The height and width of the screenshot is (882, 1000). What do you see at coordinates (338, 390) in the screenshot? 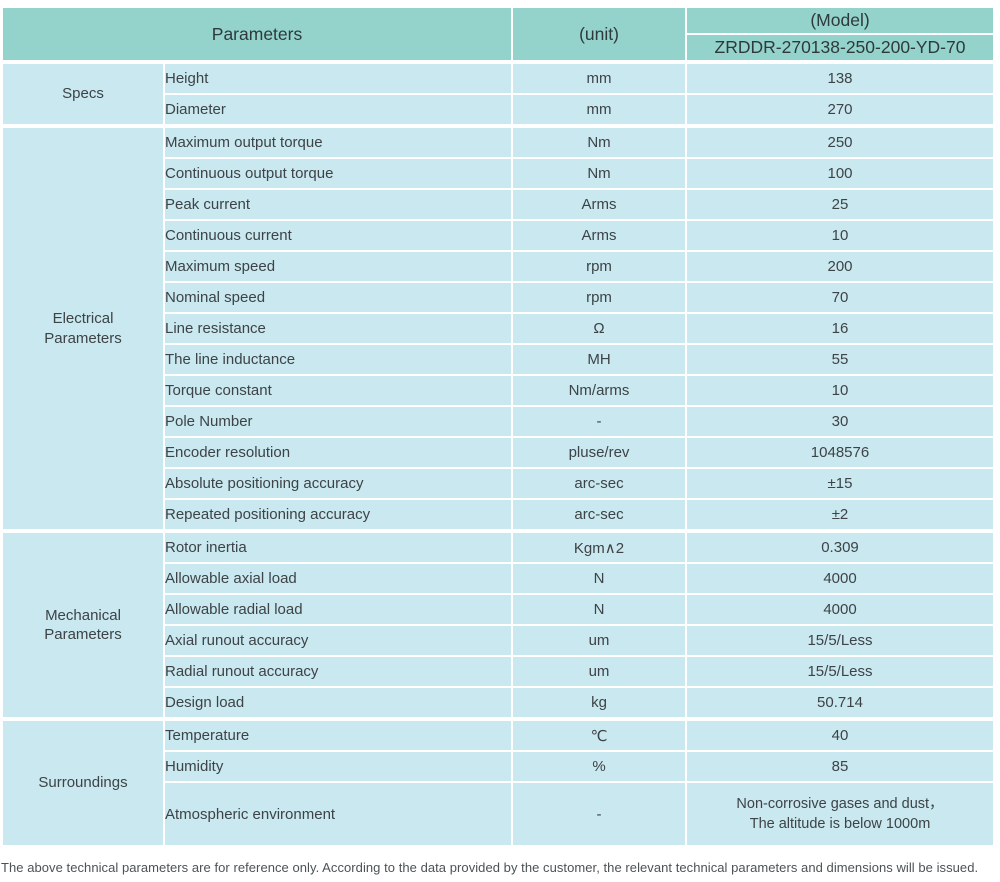
I see `param-name: Torque constant` at bounding box center [338, 390].